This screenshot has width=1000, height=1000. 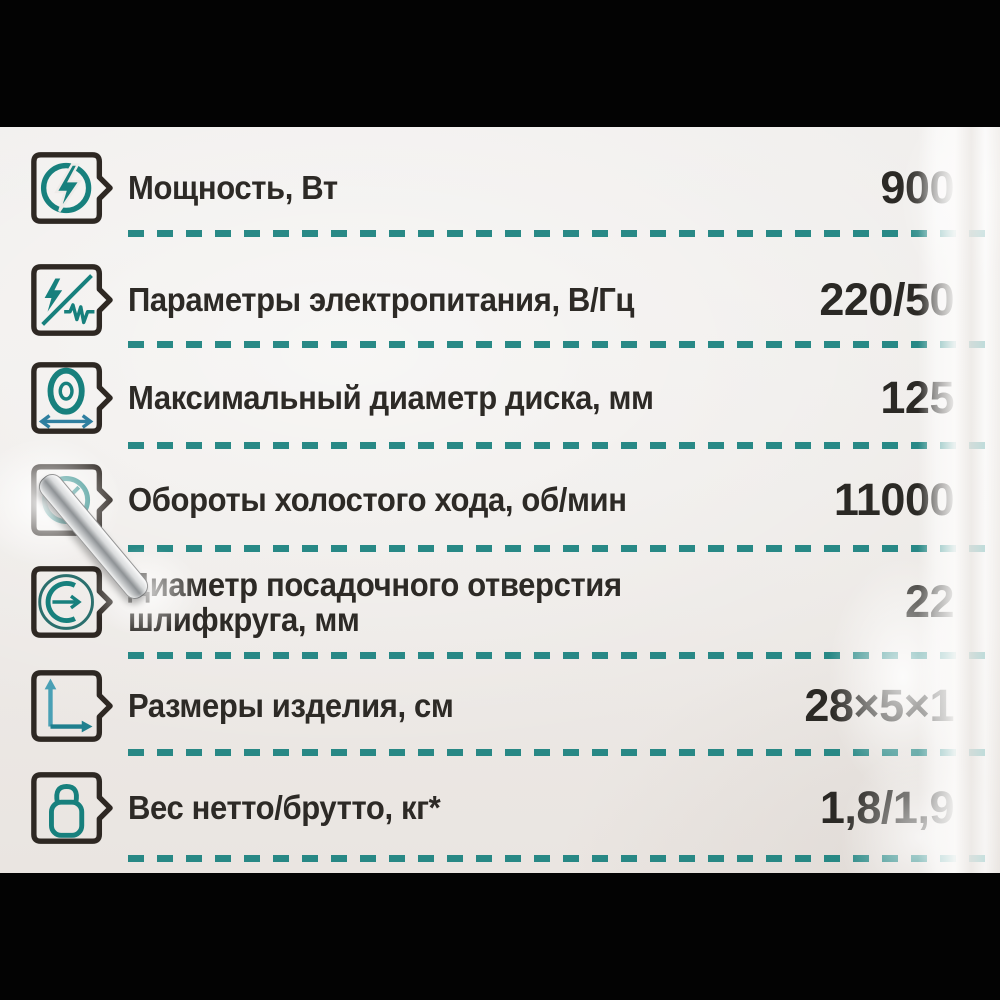 I want to click on spec-row-dimensions: Размеры изделия, см 28×5×1, so click(x=500, y=722).